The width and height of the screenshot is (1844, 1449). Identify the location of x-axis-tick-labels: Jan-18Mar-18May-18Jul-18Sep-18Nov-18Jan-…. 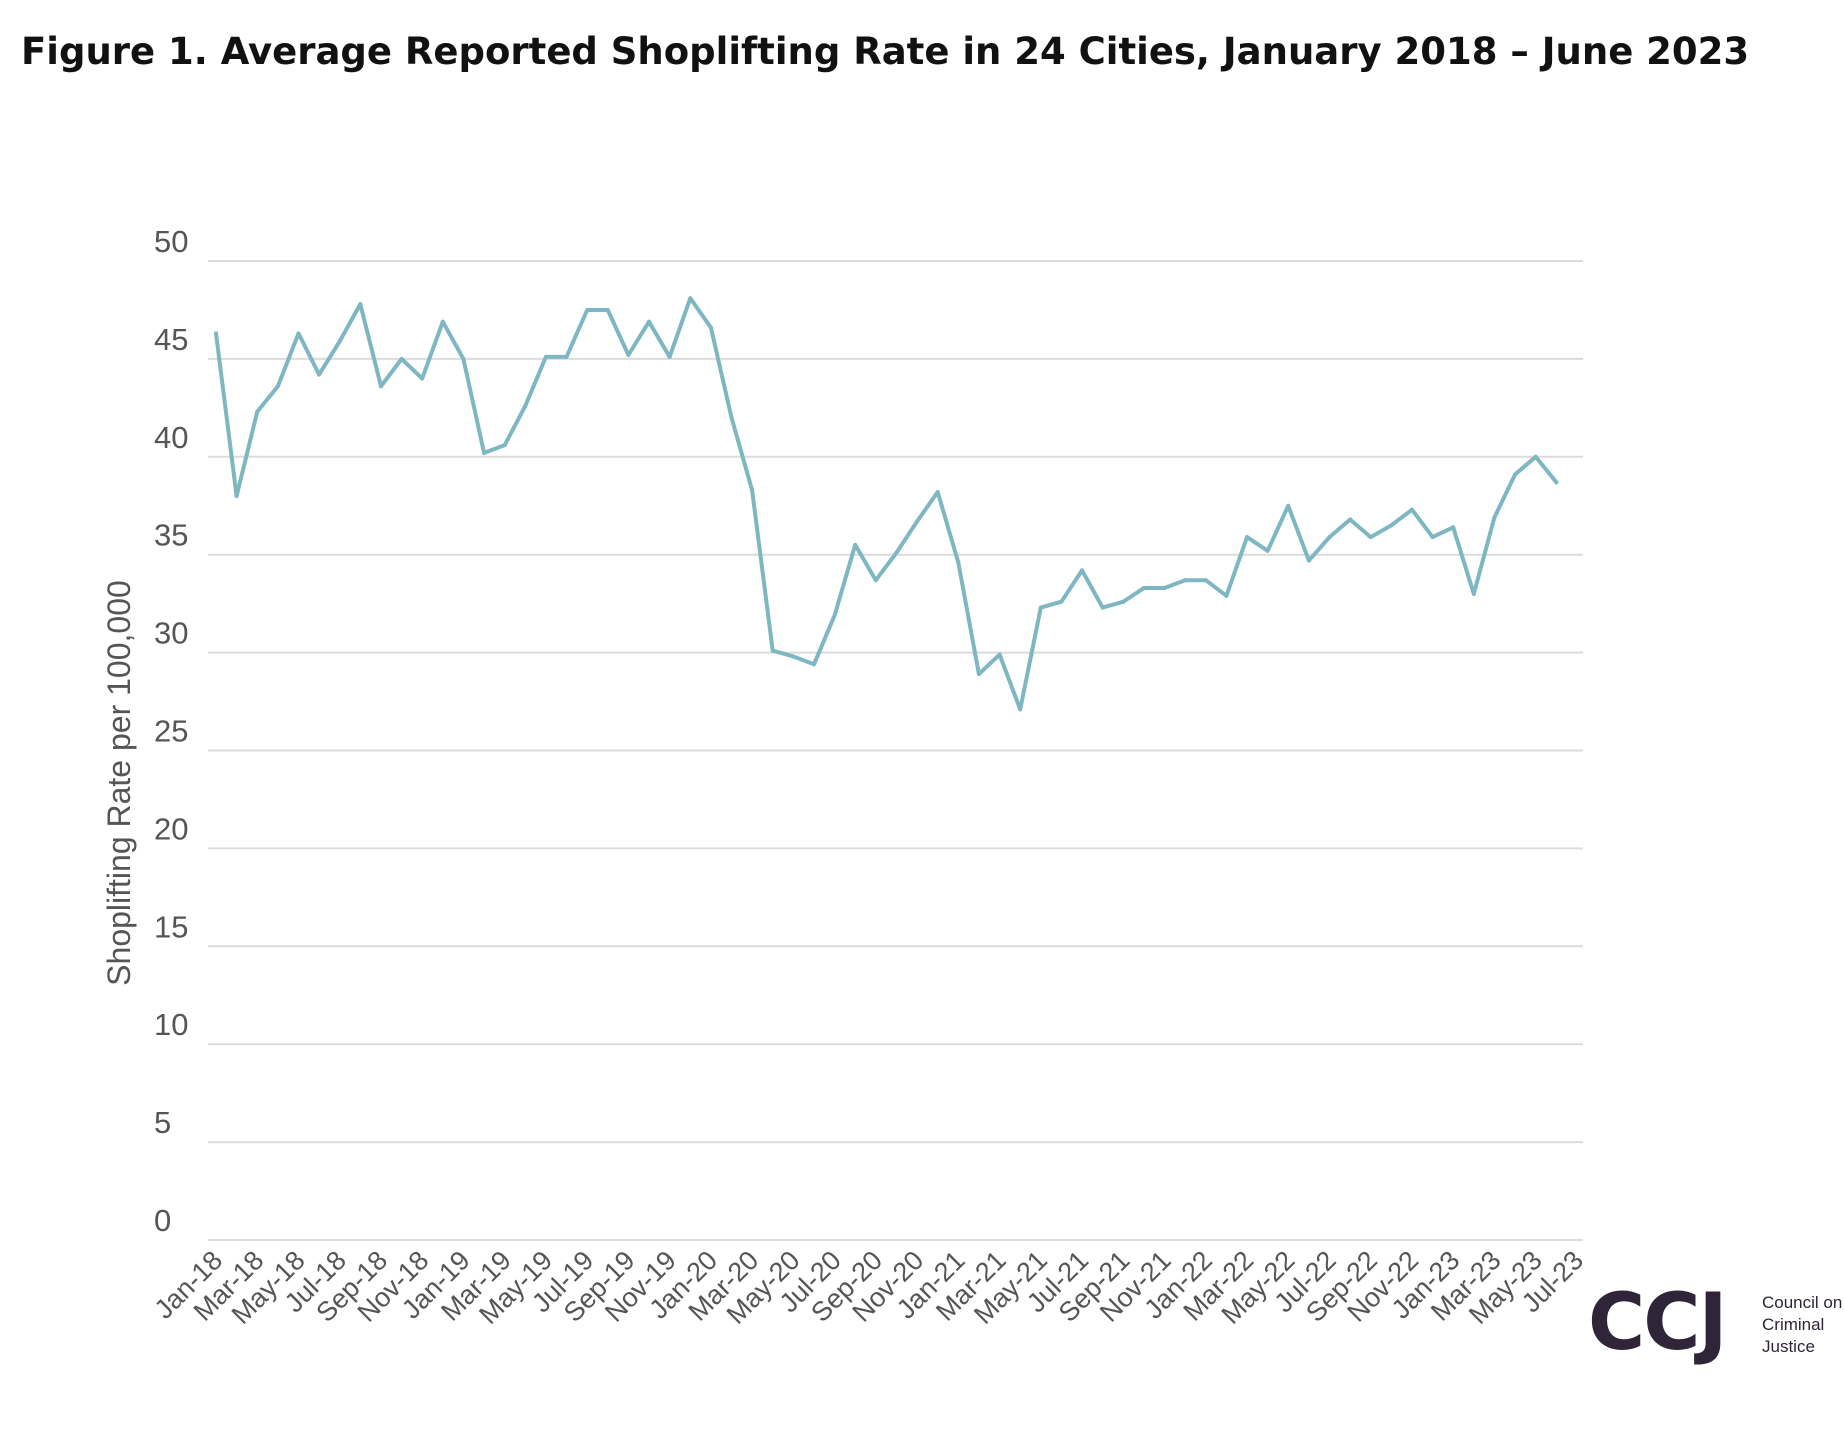
(869, 1287).